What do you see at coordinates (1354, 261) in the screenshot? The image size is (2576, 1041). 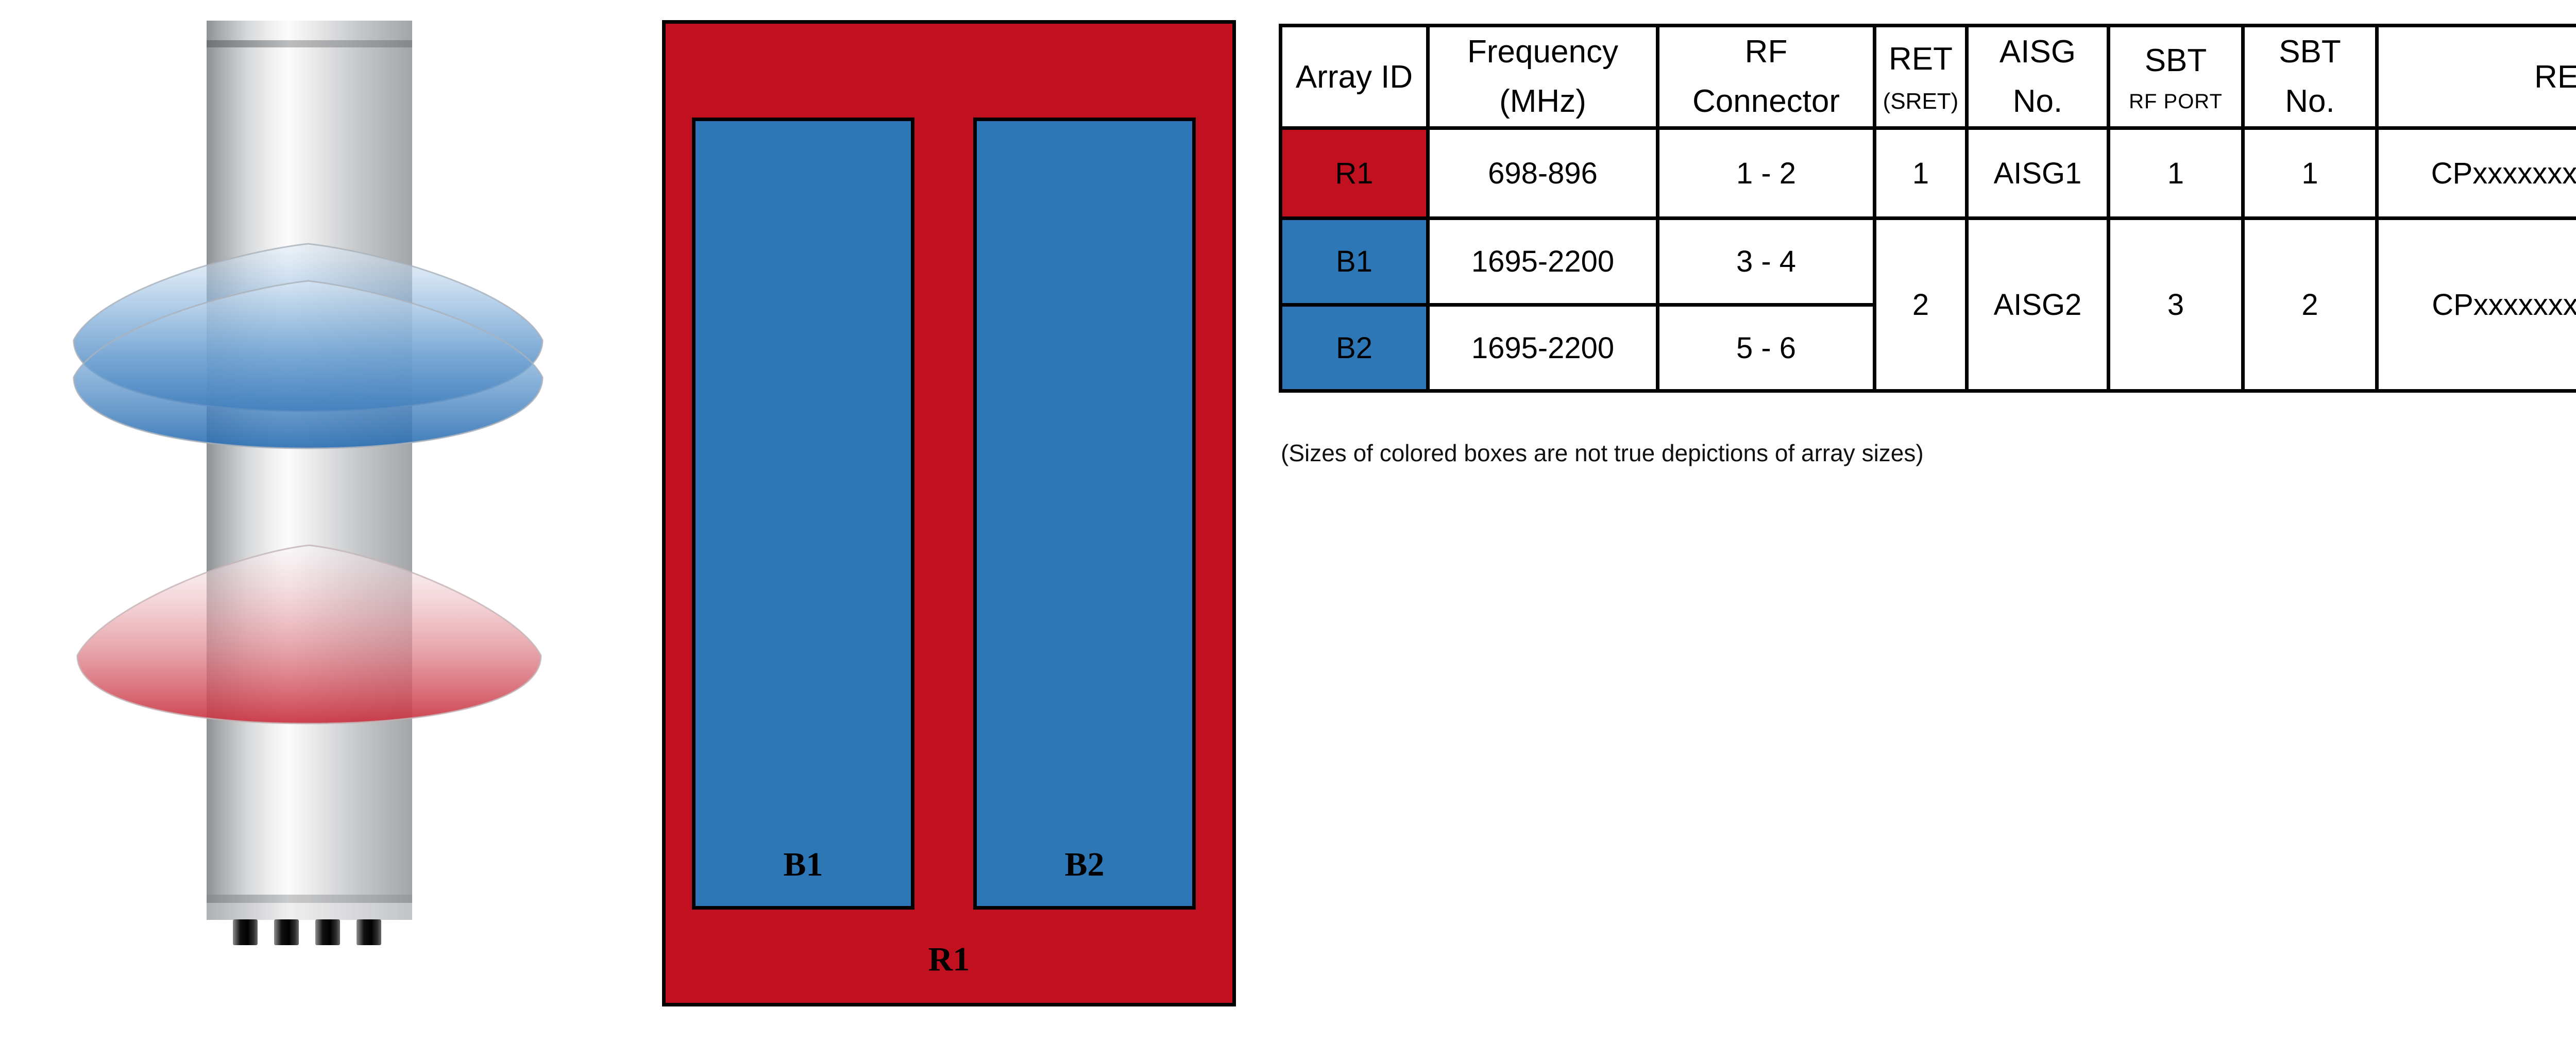 I see `cell-array-id-b1: B1` at bounding box center [1354, 261].